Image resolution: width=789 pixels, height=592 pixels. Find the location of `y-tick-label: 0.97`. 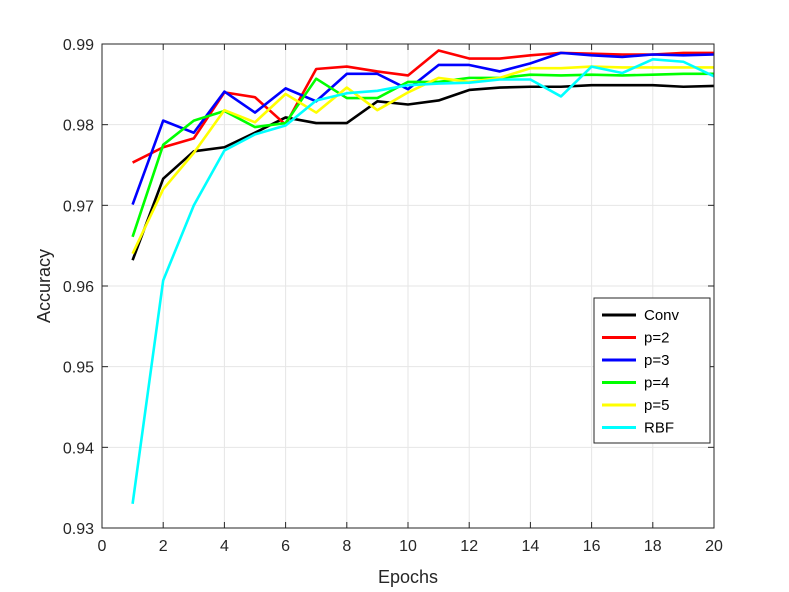

y-tick-label: 0.97 is located at coordinates (78, 206).